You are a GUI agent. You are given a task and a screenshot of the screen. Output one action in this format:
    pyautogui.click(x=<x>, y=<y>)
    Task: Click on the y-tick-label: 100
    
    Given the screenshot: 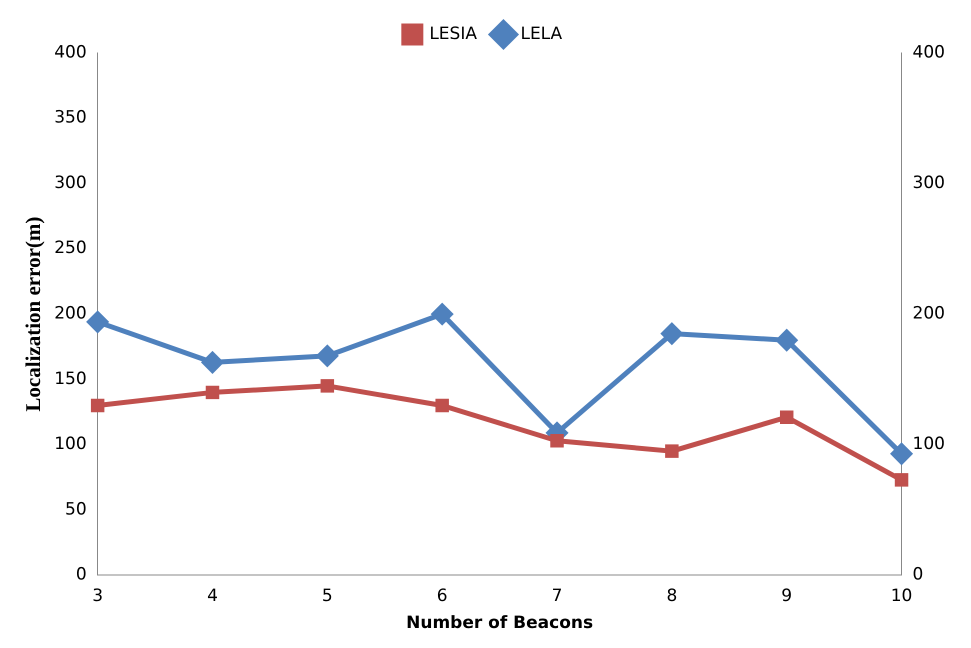 What is the action you would take?
    pyautogui.click(x=70, y=444)
    